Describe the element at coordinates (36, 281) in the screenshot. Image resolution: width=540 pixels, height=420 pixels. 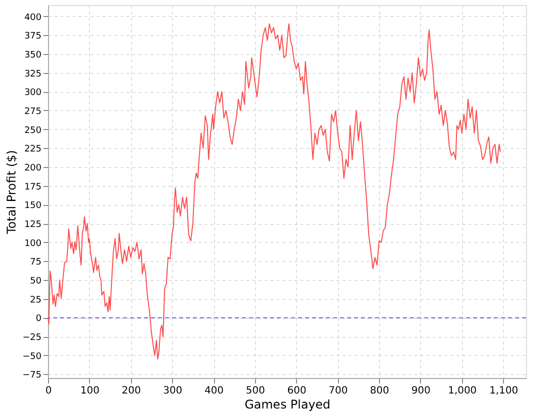
I see `y-tick-label: 50` at that location.